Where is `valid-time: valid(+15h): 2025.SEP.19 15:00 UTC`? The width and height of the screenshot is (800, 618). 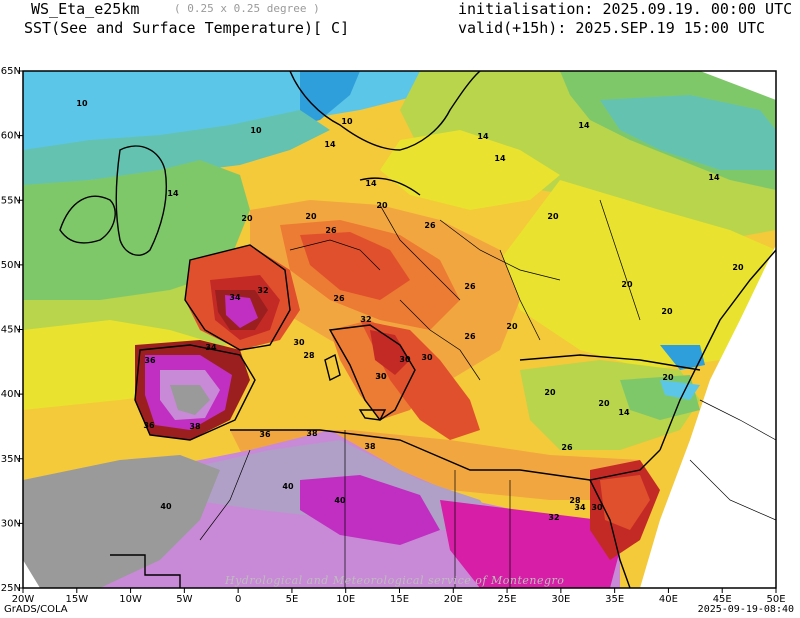
valid-time: valid(+15h): 2025.SEP.19 15:00 UTC is located at coordinates (612, 28).